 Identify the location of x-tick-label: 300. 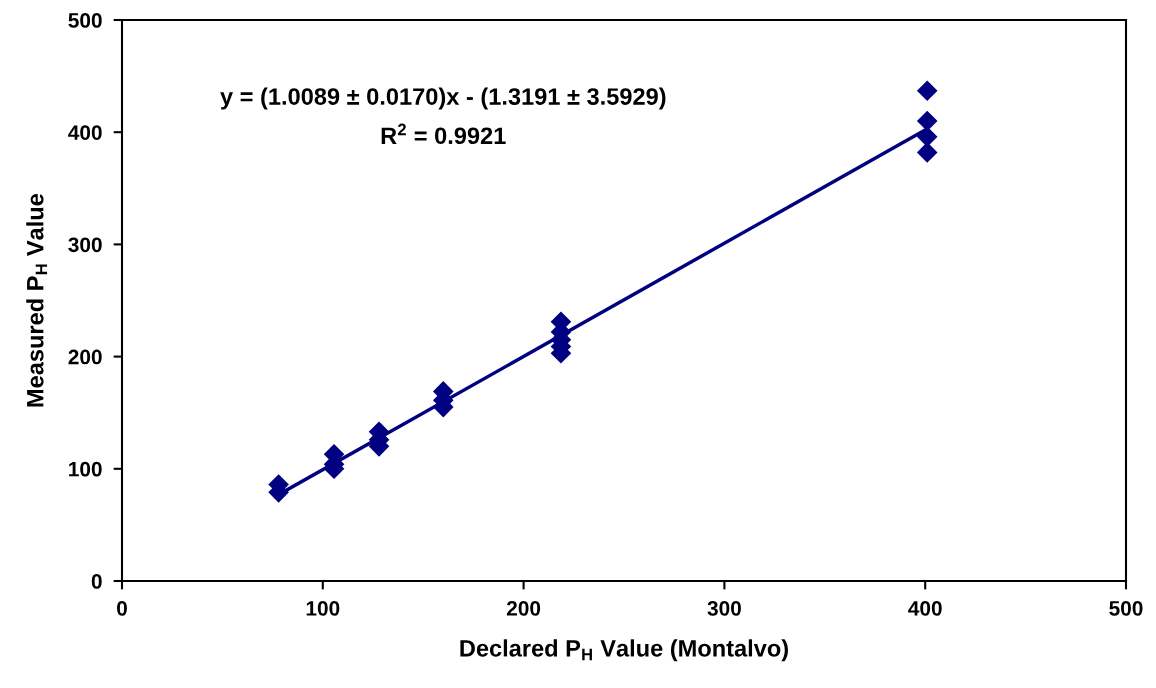
(724, 608).